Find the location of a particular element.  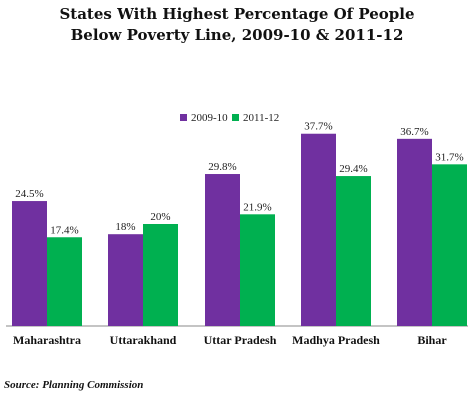

legend-label-2011-12: 2011-12 is located at coordinates (261, 118).